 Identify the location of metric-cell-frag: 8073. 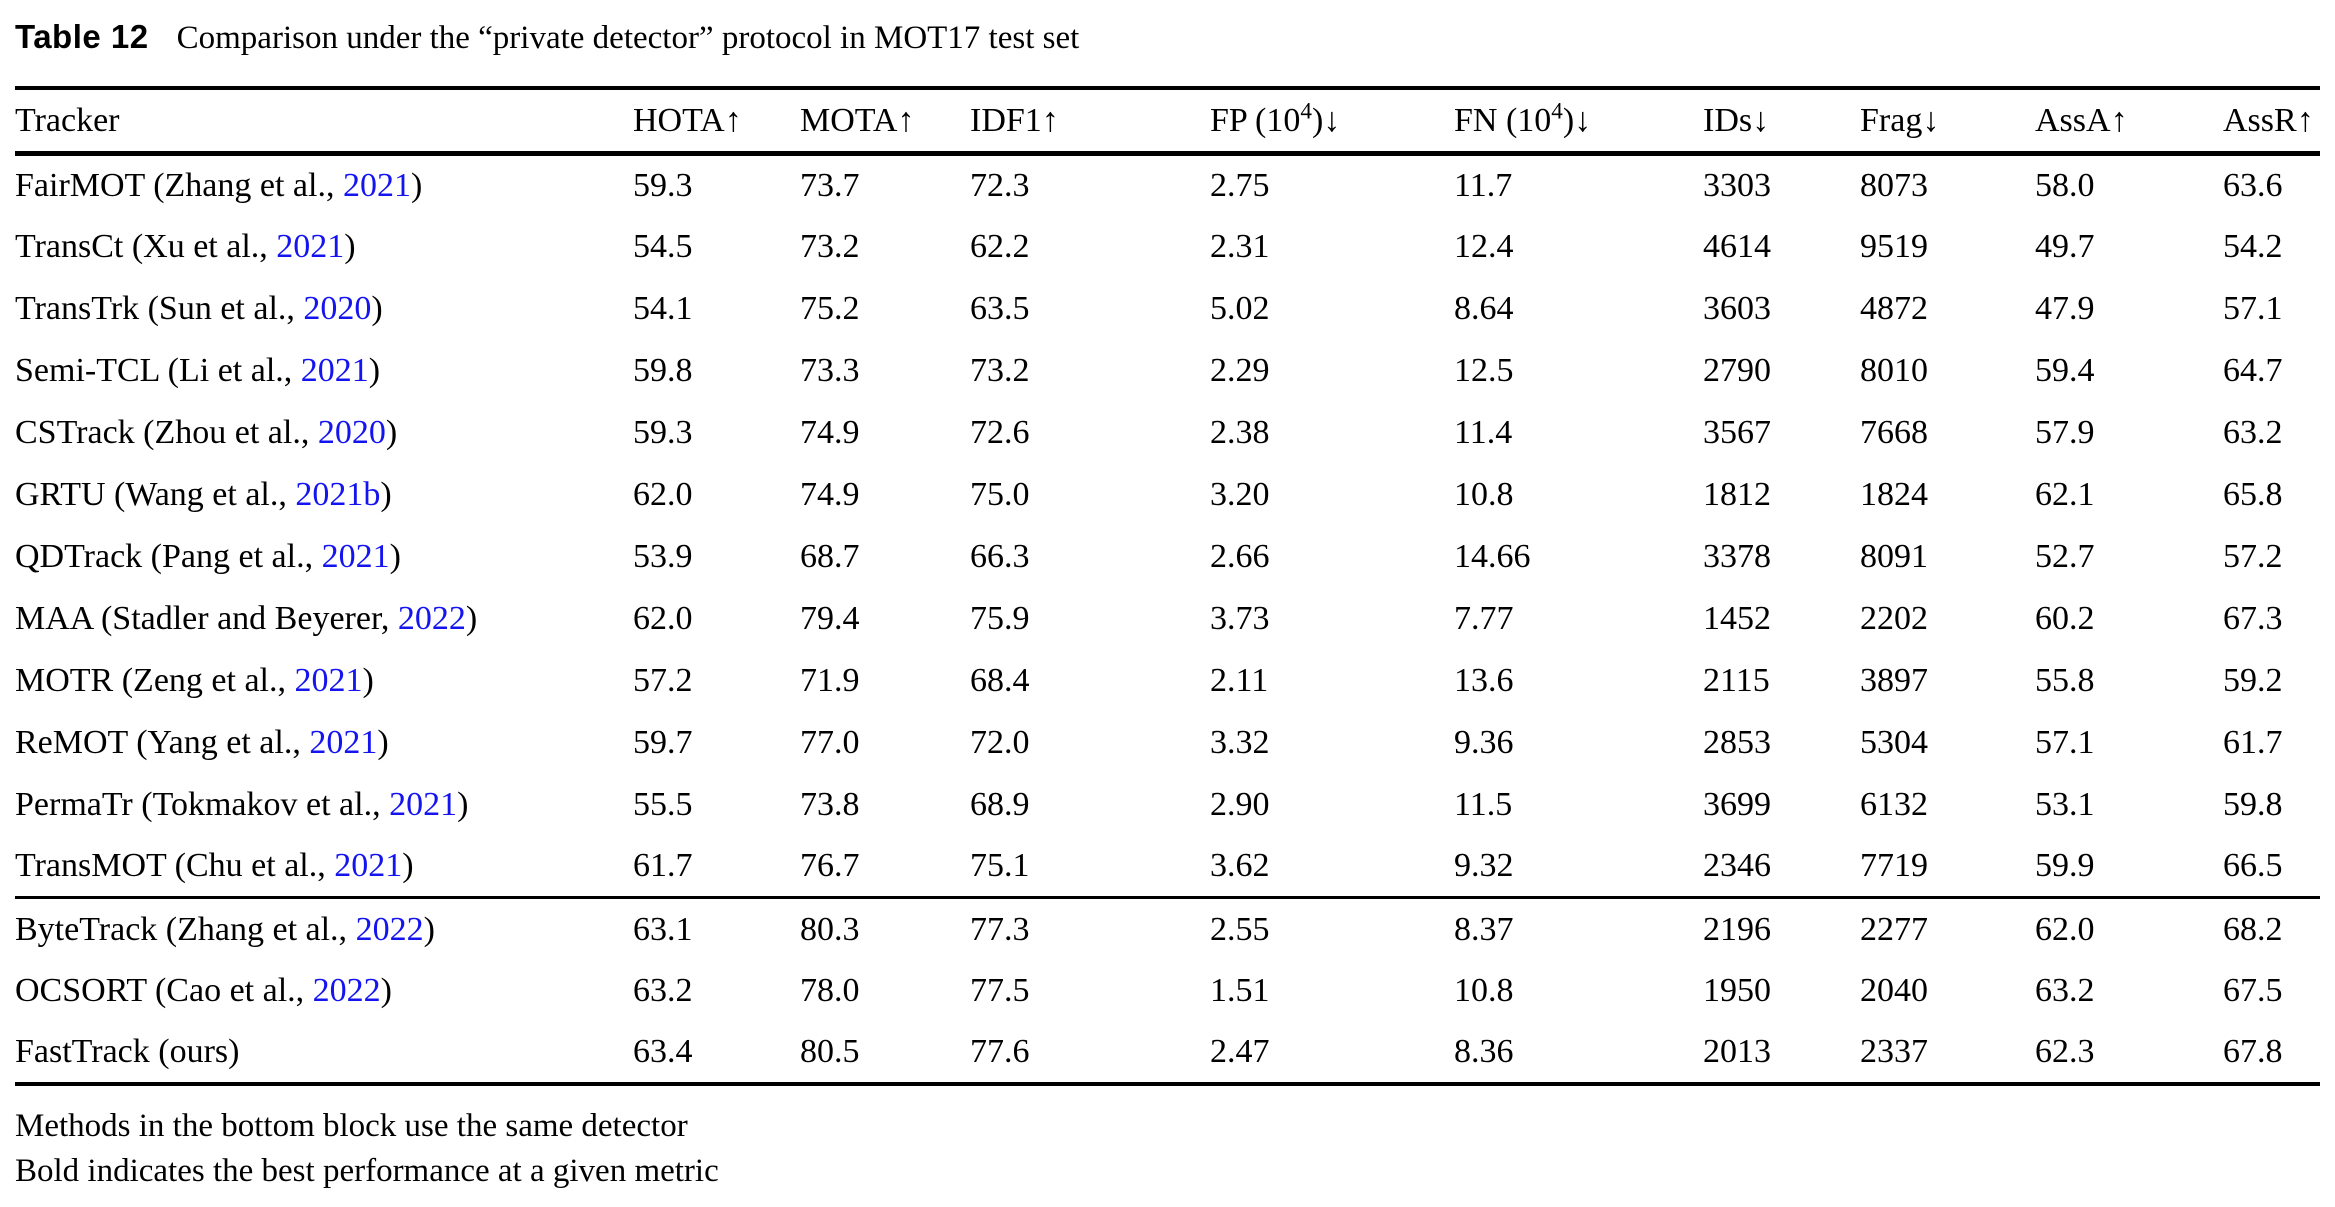
(1894, 186).